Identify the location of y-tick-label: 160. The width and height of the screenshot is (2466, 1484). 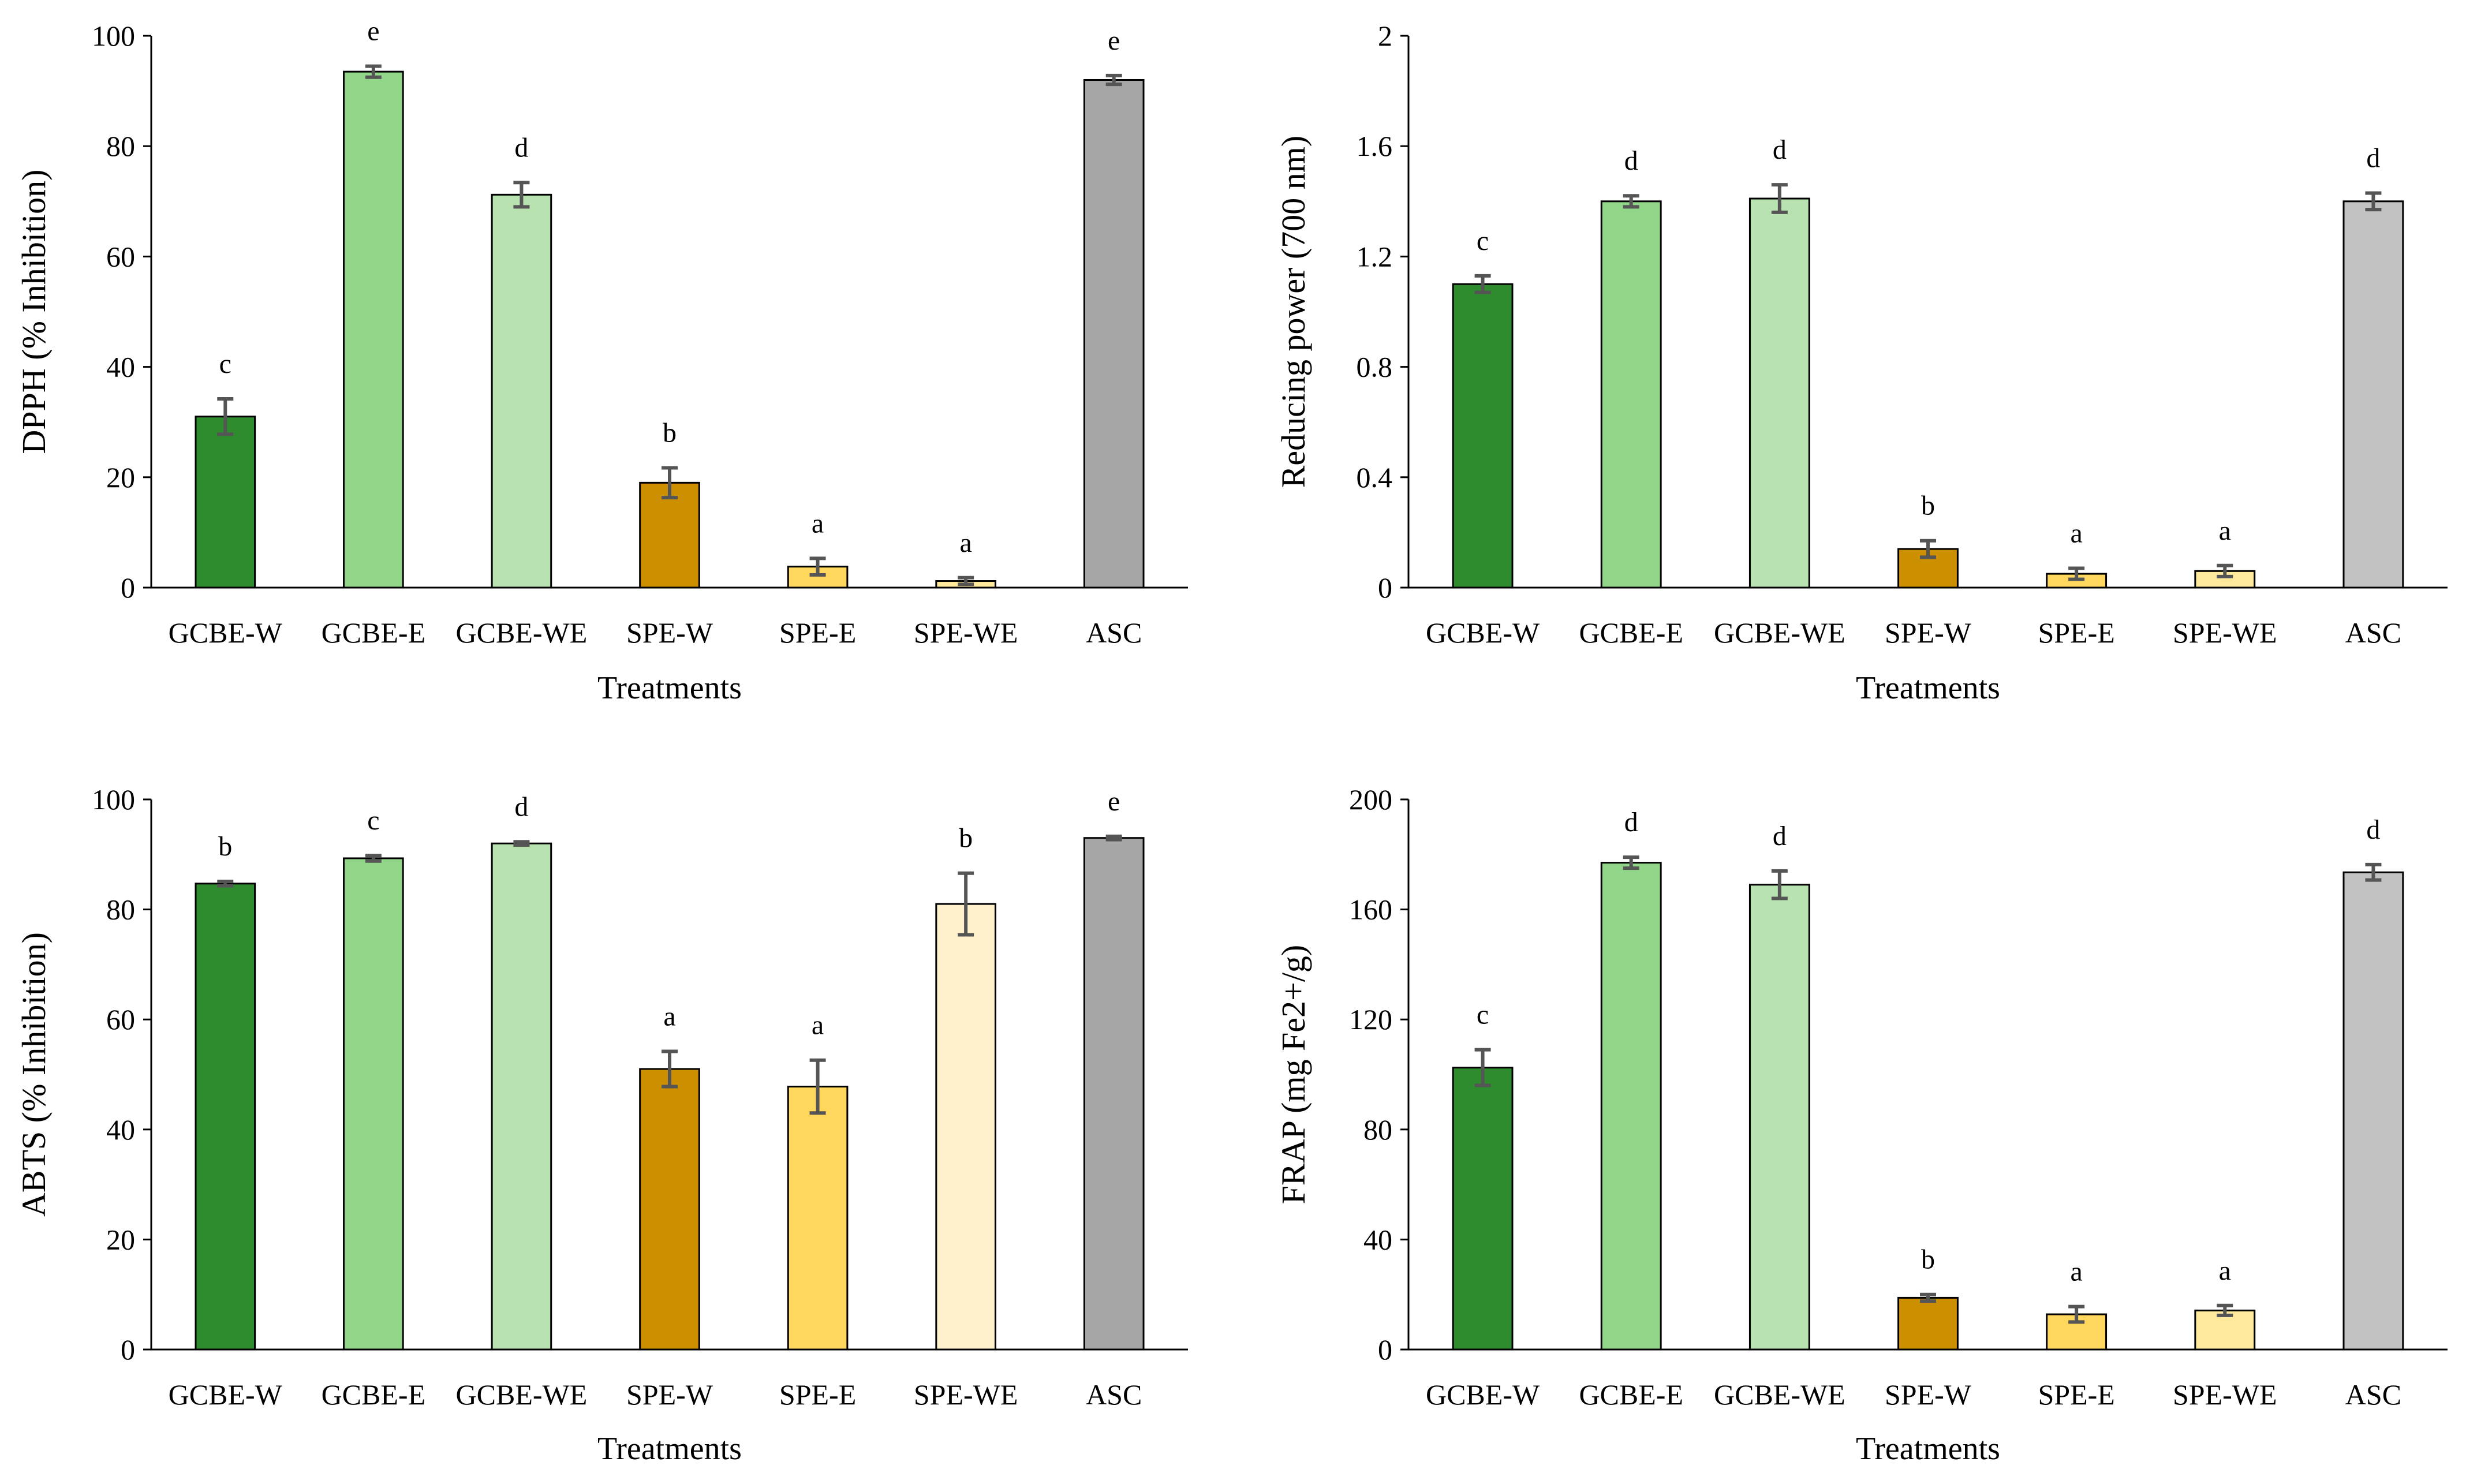
(1370, 910).